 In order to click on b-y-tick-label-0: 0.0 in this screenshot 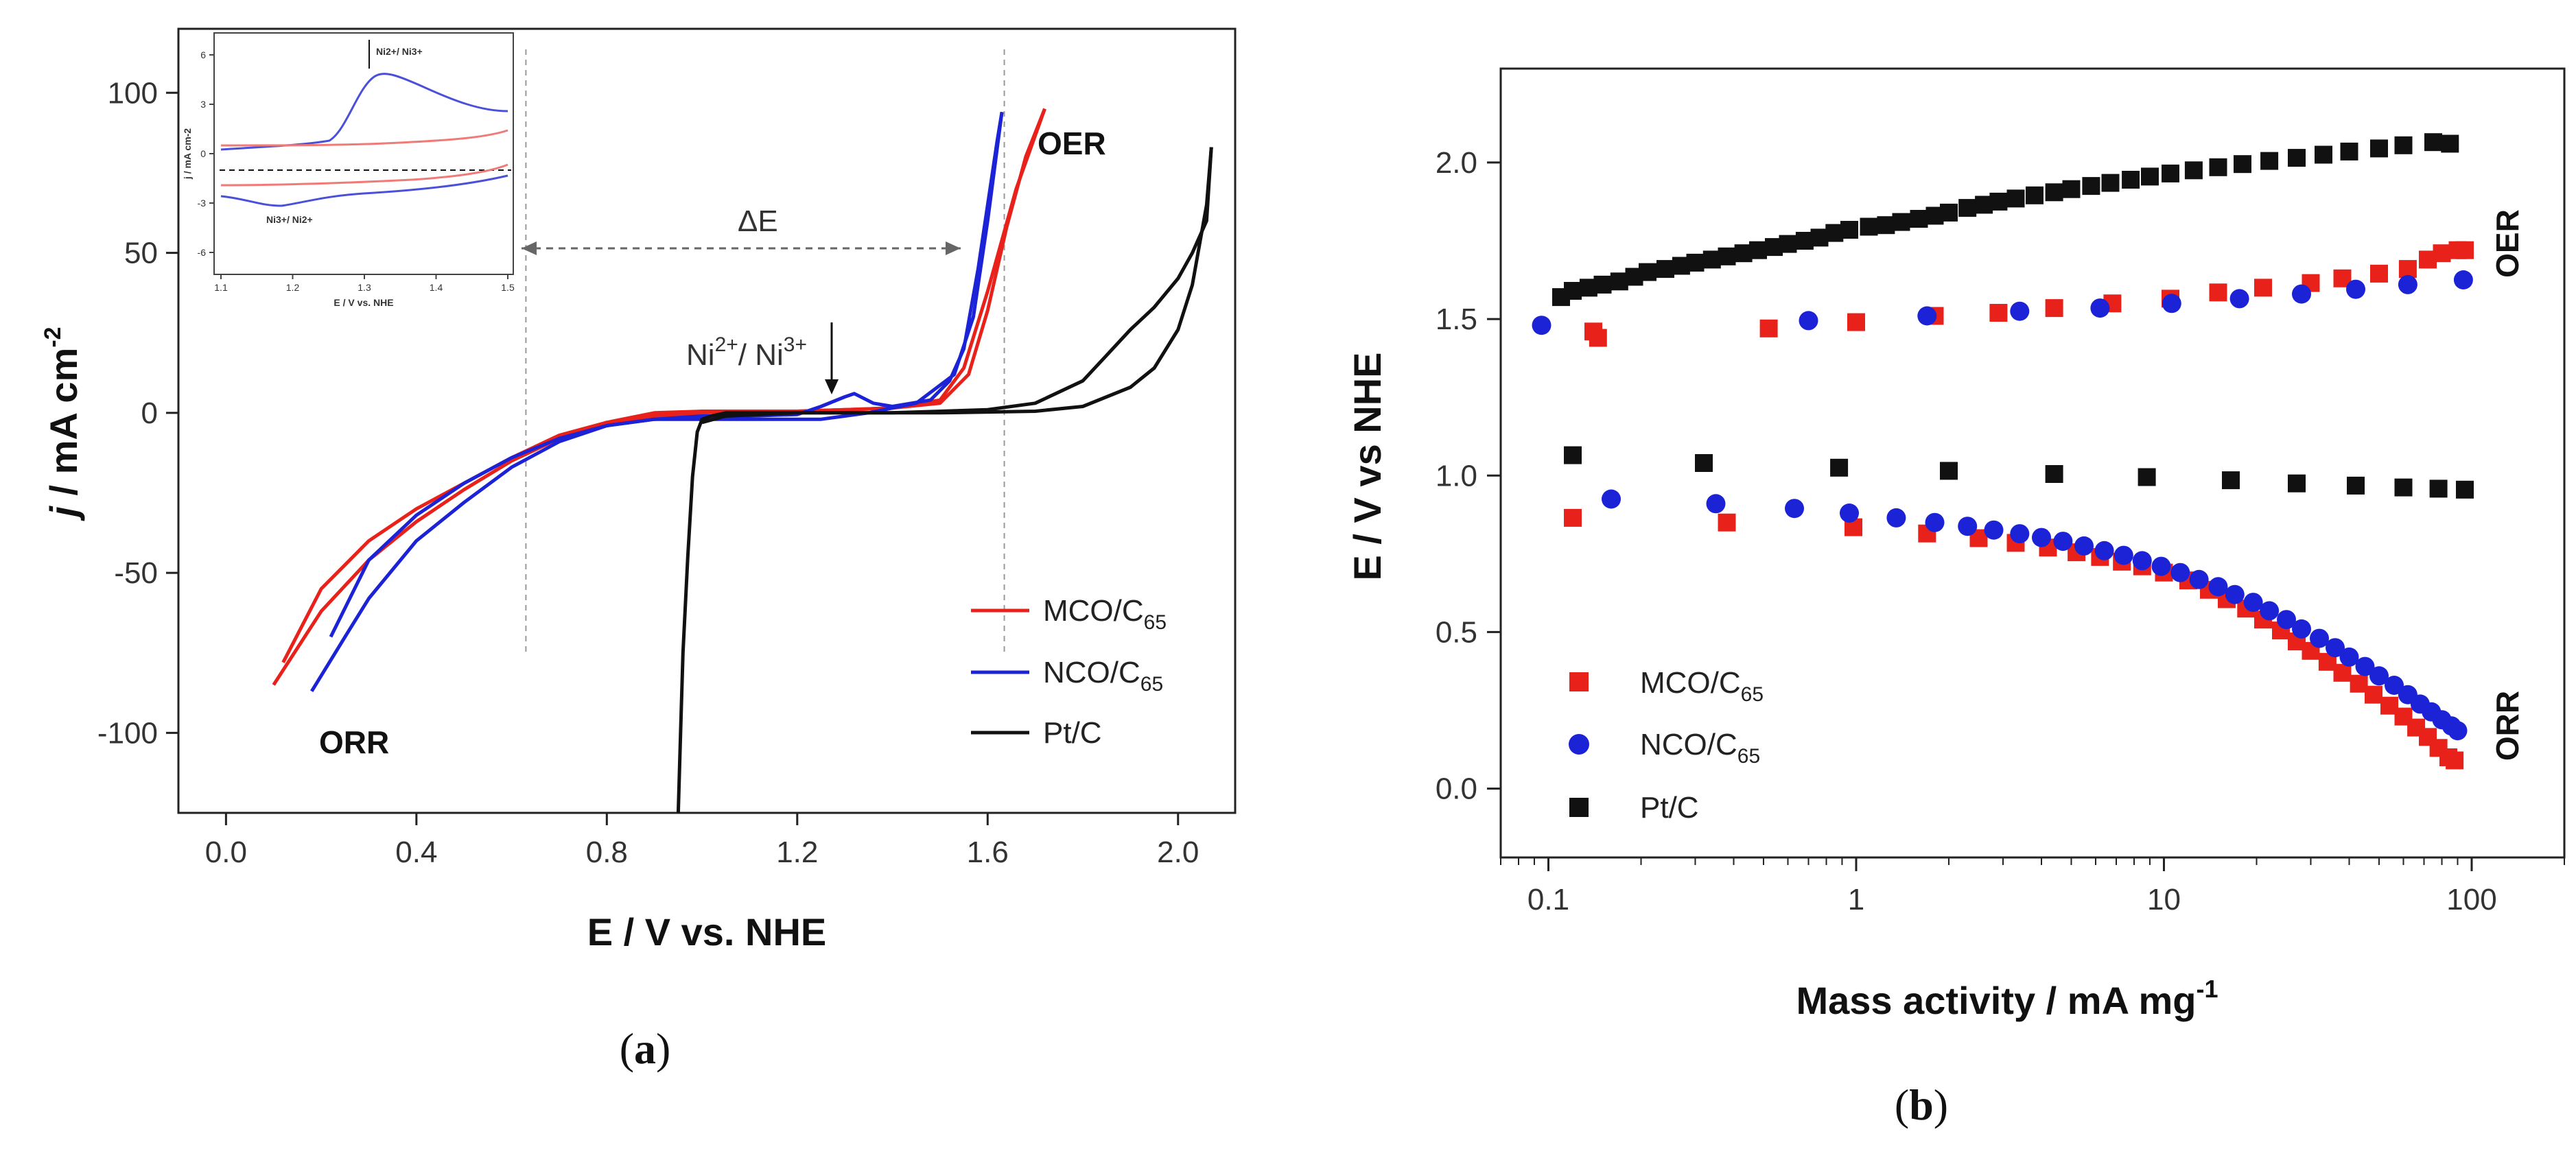, I will do `click(1456, 789)`.